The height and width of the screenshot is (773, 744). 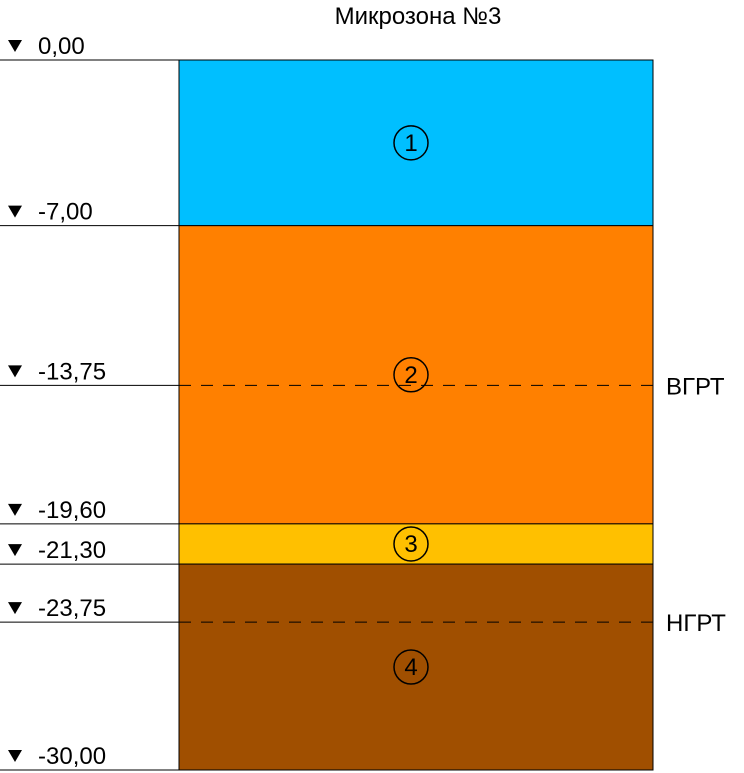 What do you see at coordinates (72, 371) in the screenshot?
I see `elevation-label: -13,75` at bounding box center [72, 371].